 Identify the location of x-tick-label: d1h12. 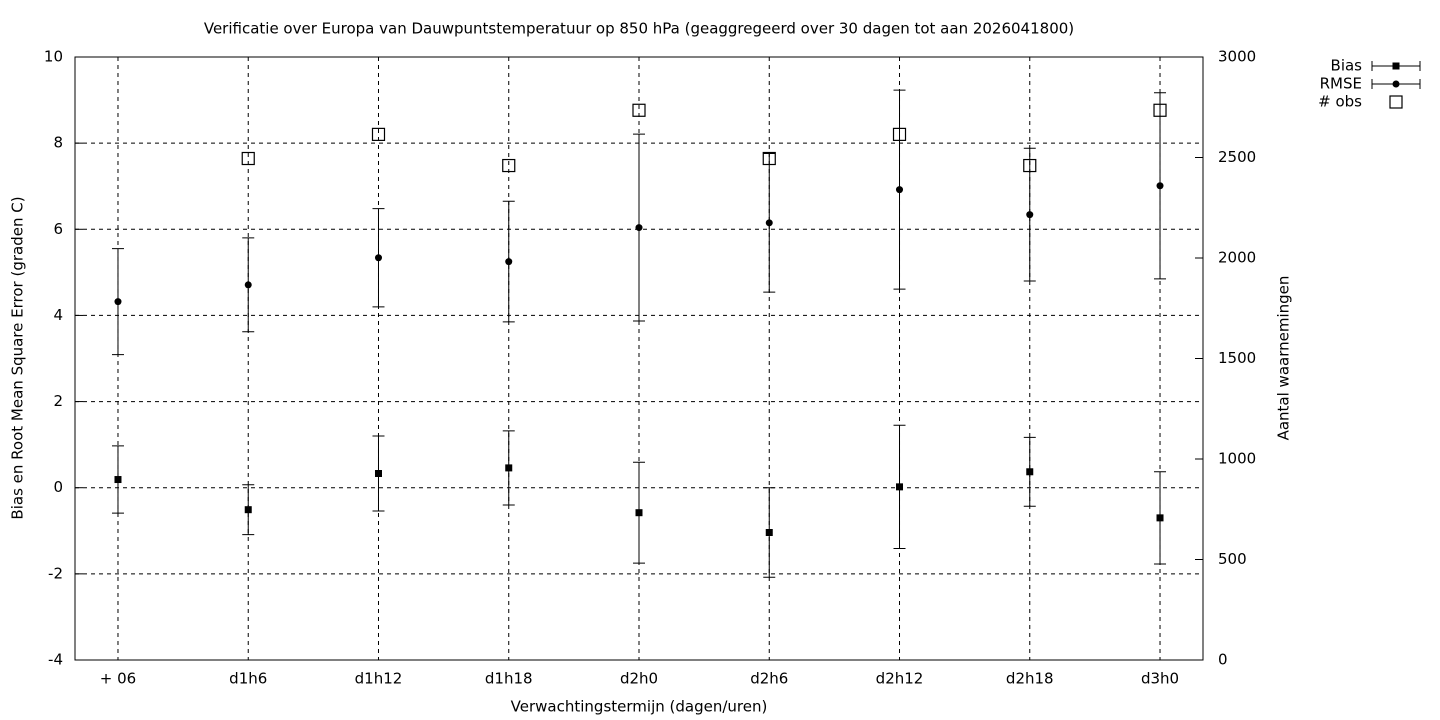
(379, 679).